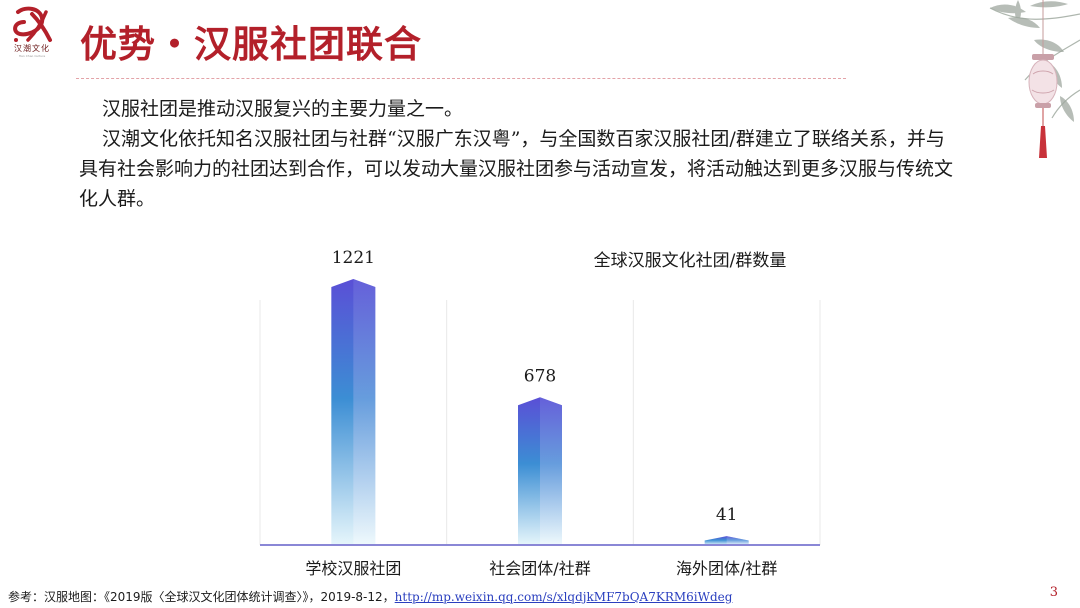 Image resolution: width=1080 pixels, height=608 pixels. I want to click on bamboo-lantern-decoration-icon, so click(1034, 79).